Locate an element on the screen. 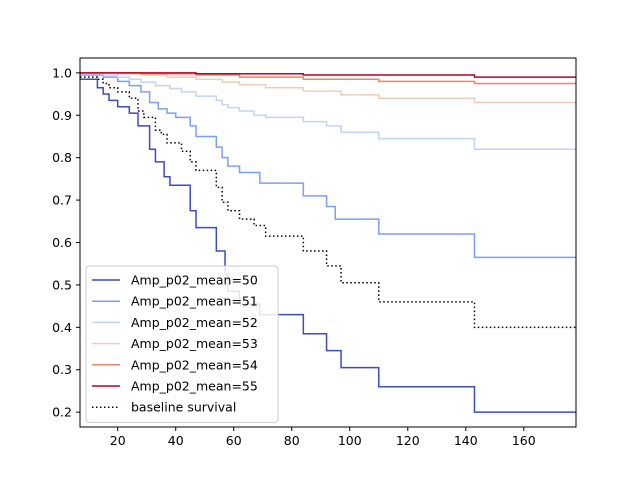 Image resolution: width=640 pixels, height=480 pixels. x-tick-label-7: 160 is located at coordinates (524, 440).